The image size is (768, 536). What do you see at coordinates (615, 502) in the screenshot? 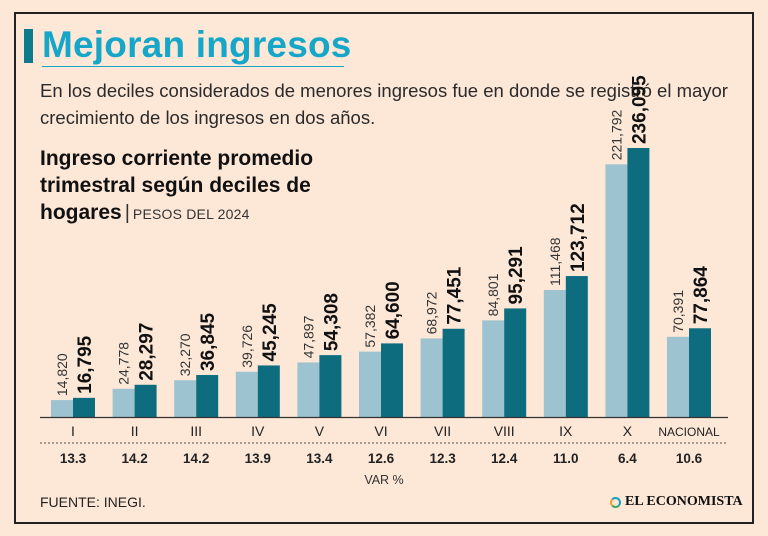
I see `logo-mark-icon` at bounding box center [615, 502].